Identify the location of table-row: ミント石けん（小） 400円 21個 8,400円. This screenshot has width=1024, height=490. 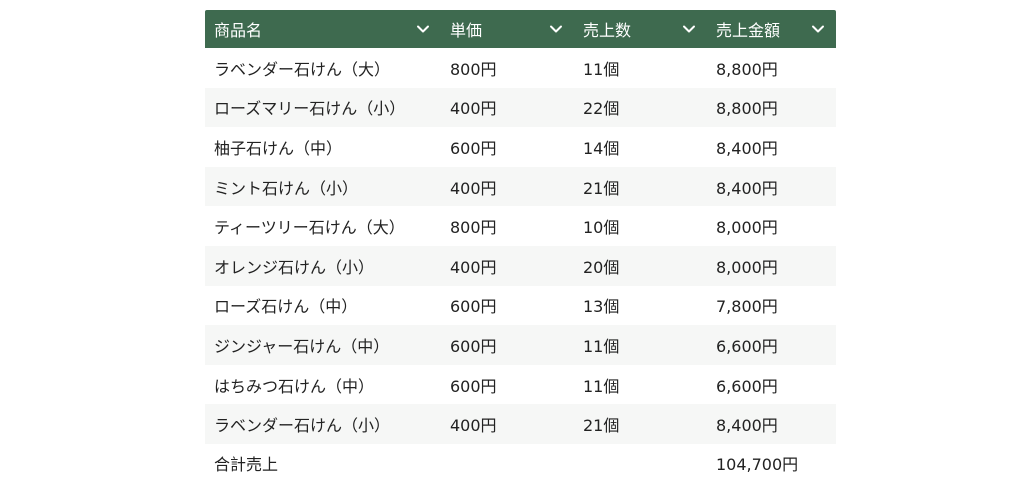
(520, 186).